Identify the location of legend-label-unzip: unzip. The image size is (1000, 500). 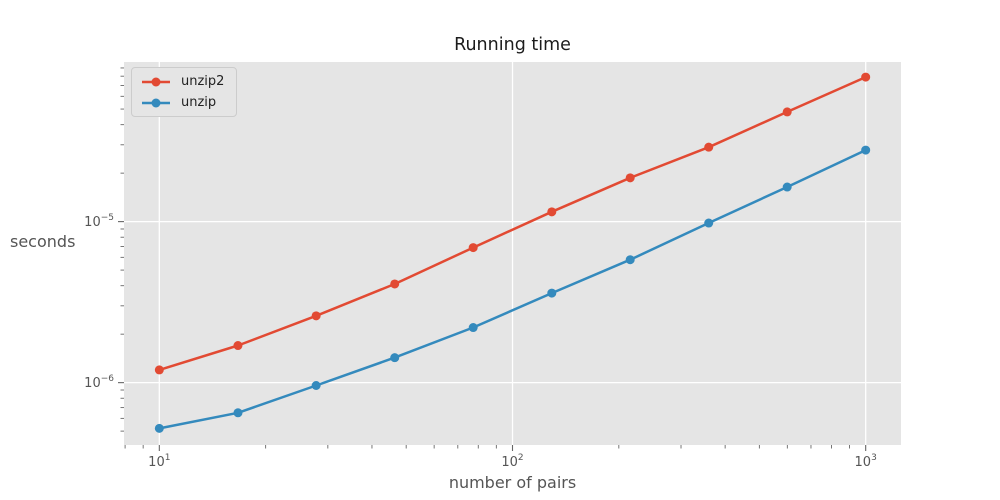
(199, 102).